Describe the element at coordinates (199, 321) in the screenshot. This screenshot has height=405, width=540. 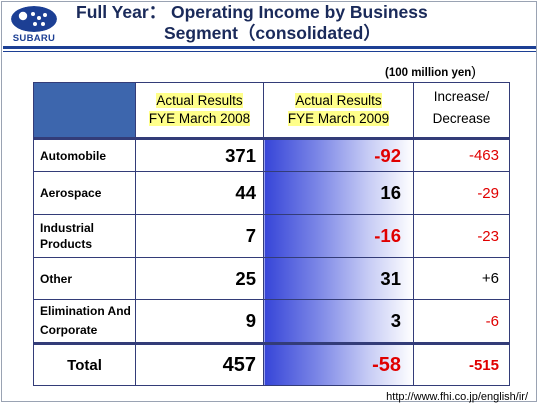
I see `value-fy2008: 9` at that location.